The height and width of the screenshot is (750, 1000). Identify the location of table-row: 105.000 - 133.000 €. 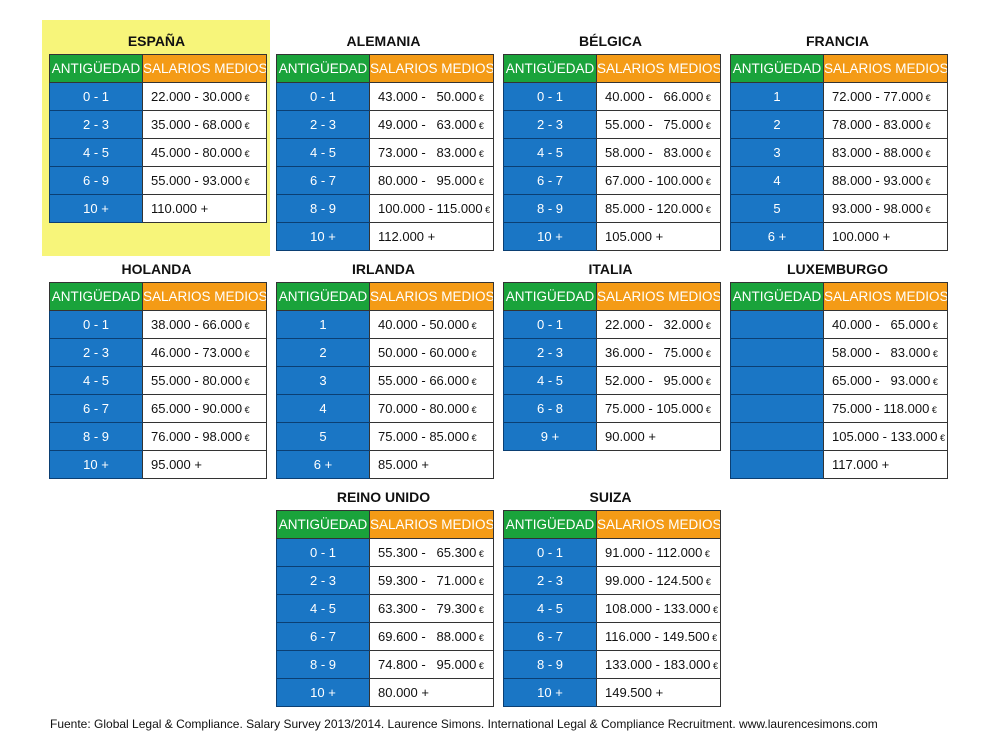
(839, 436).